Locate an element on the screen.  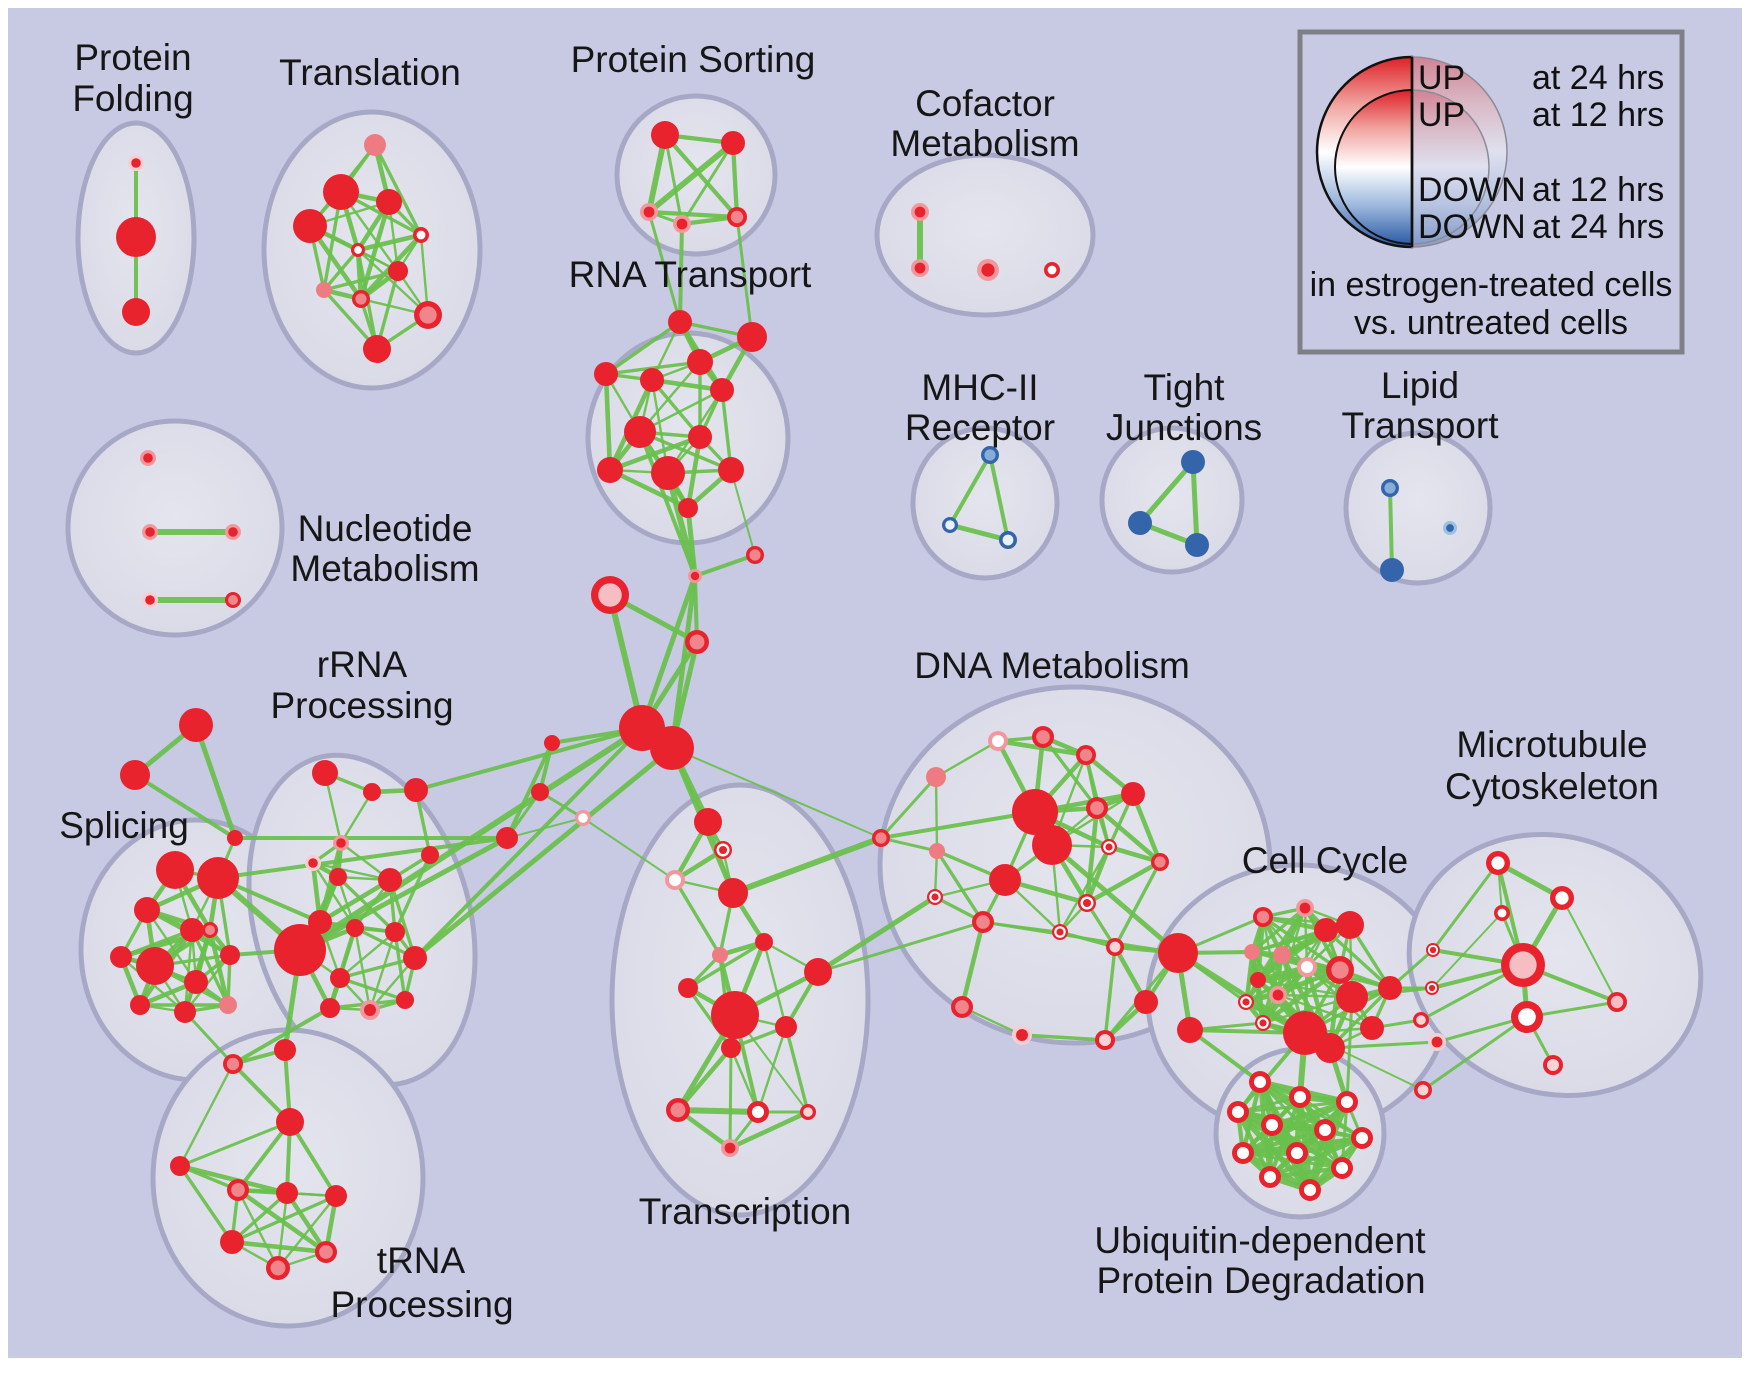
legend-direction-label: UP is located at coordinates (1441, 78).